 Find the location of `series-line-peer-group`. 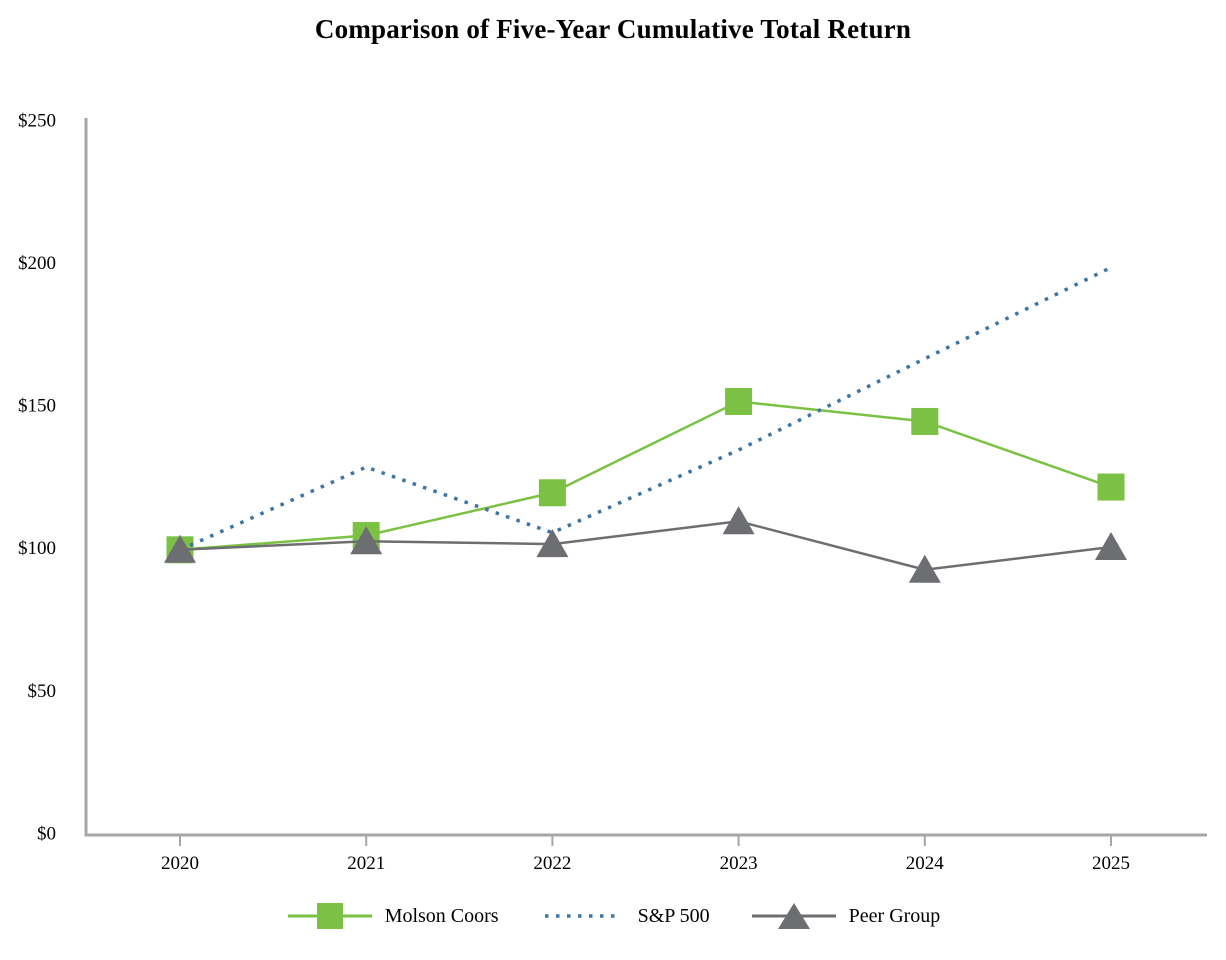

series-line-peer-group is located at coordinates (645, 546).